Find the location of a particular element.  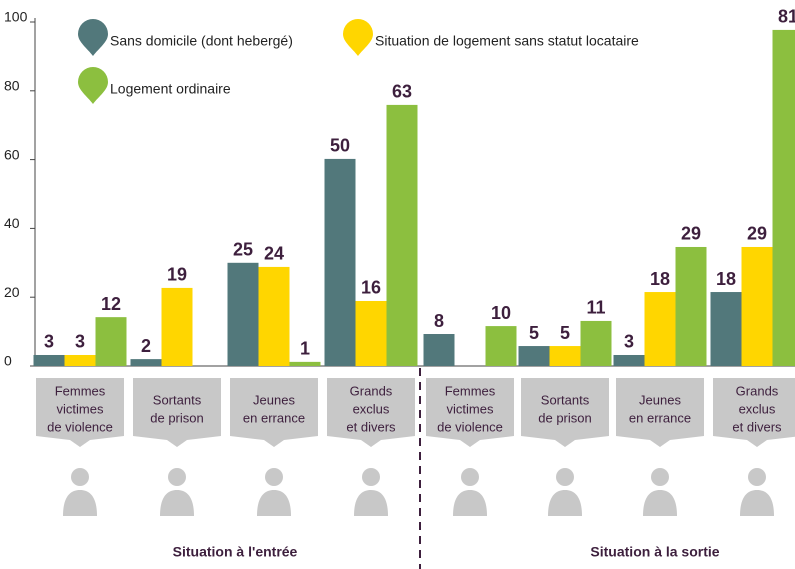

group-label: Situation à l'entrée is located at coordinates (235, 552).